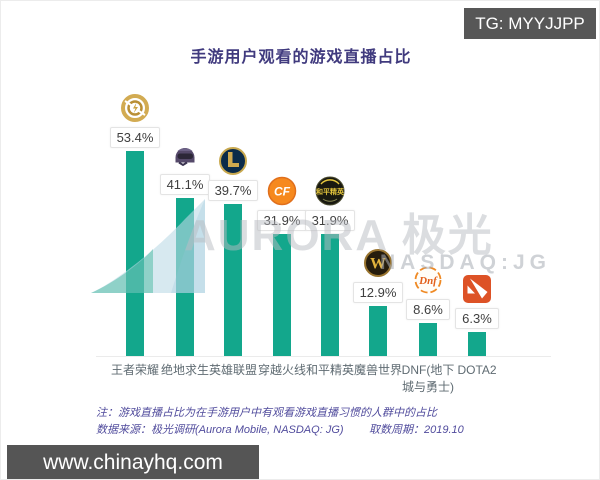  I want to click on value-label: 41.1%, so click(185, 184).